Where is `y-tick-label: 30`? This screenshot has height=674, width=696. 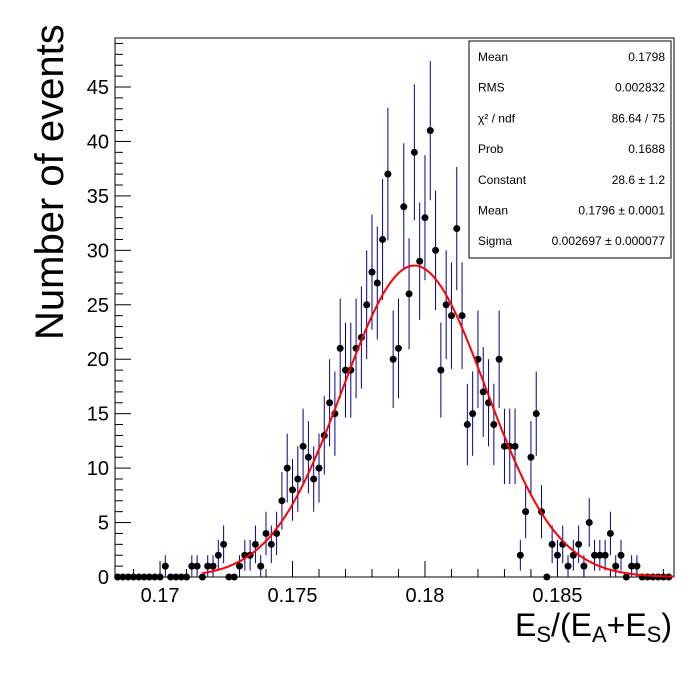
y-tick-label: 30 is located at coordinates (98, 251).